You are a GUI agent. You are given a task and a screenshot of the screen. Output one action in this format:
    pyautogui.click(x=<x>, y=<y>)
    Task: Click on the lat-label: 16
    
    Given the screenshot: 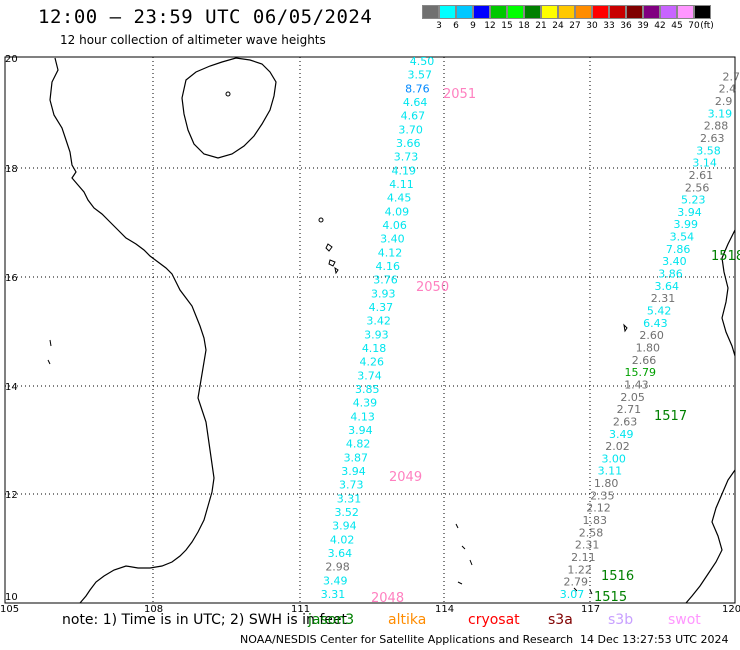 What is the action you would take?
    pyautogui.click(x=11, y=278)
    